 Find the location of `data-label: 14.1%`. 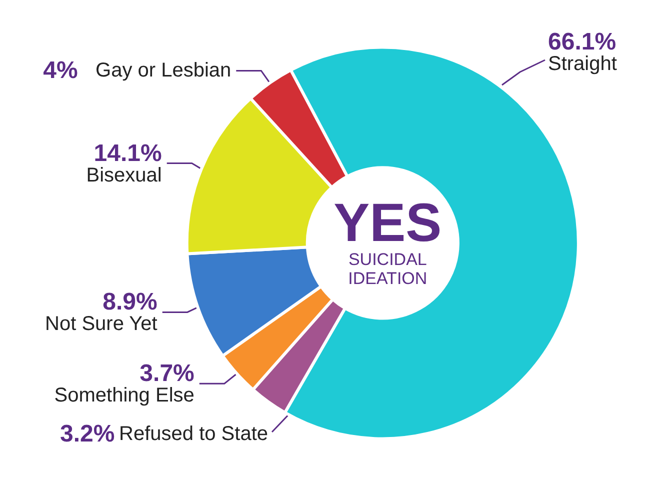

data-label: 14.1% is located at coordinates (128, 153).